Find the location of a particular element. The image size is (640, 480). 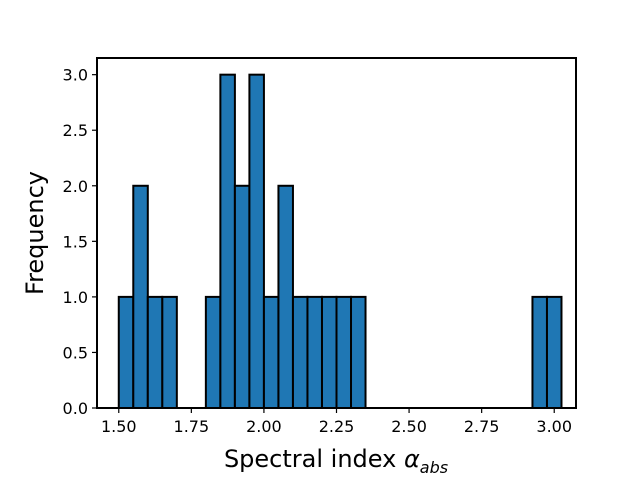

x-ticks-group: 1.50 1.75 2.00 2.25 2.50 2.75 3.00 is located at coordinates (336, 422).